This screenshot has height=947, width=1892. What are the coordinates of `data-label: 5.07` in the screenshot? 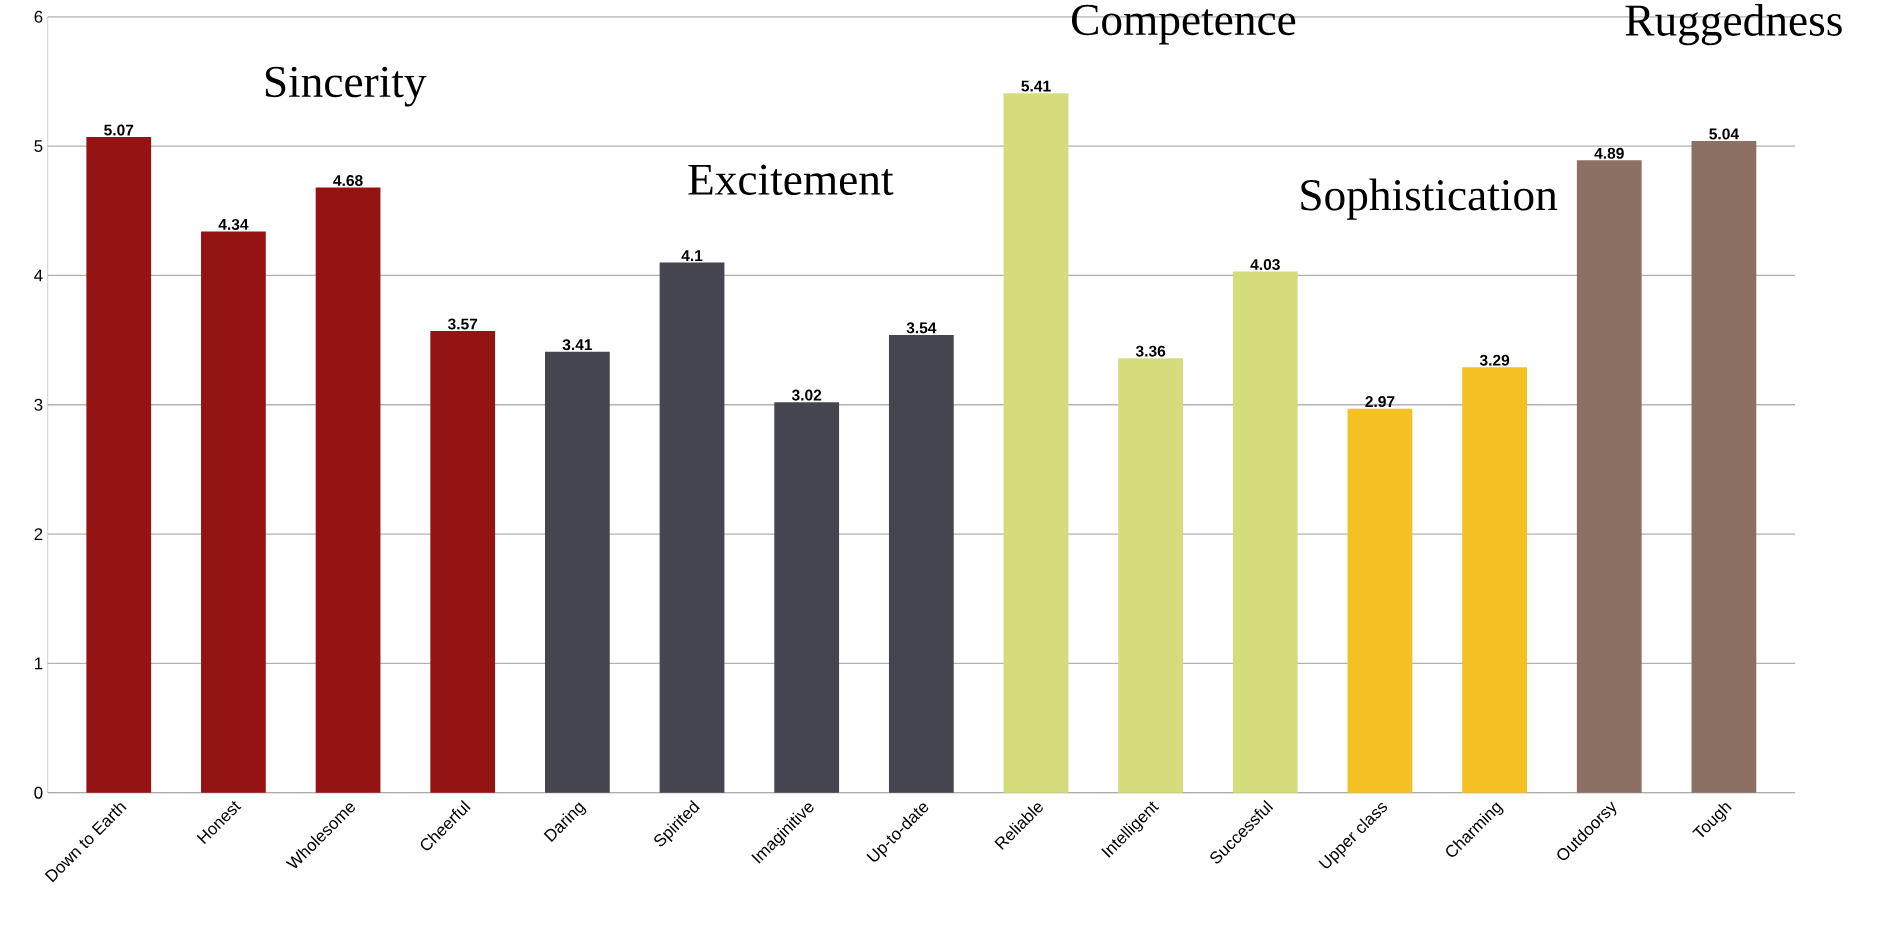 It's located at (119, 130).